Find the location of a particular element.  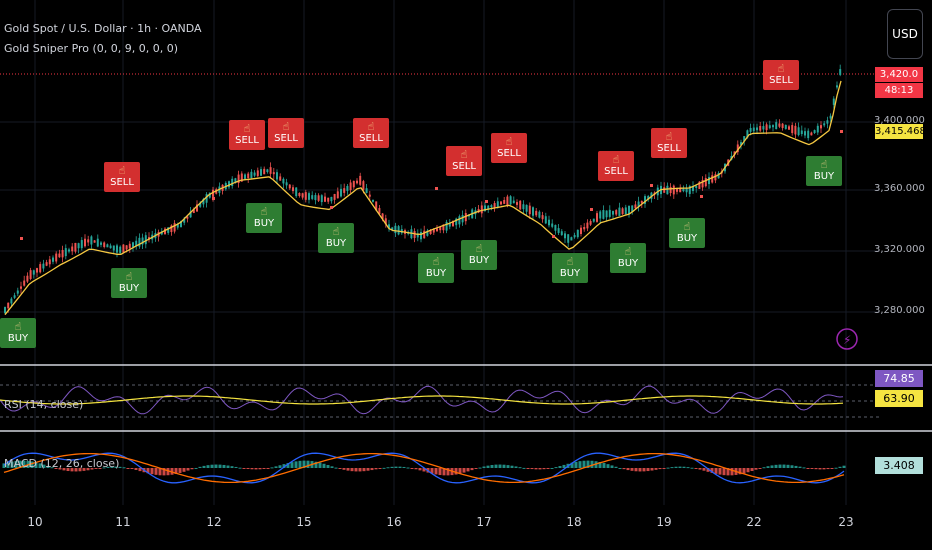

ma-price-label: 3,415.468 is located at coordinates (900, 131).